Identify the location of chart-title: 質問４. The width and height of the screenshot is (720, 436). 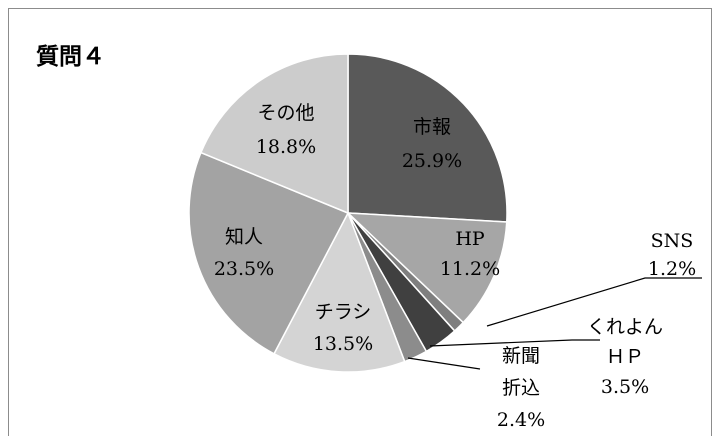
(70, 56).